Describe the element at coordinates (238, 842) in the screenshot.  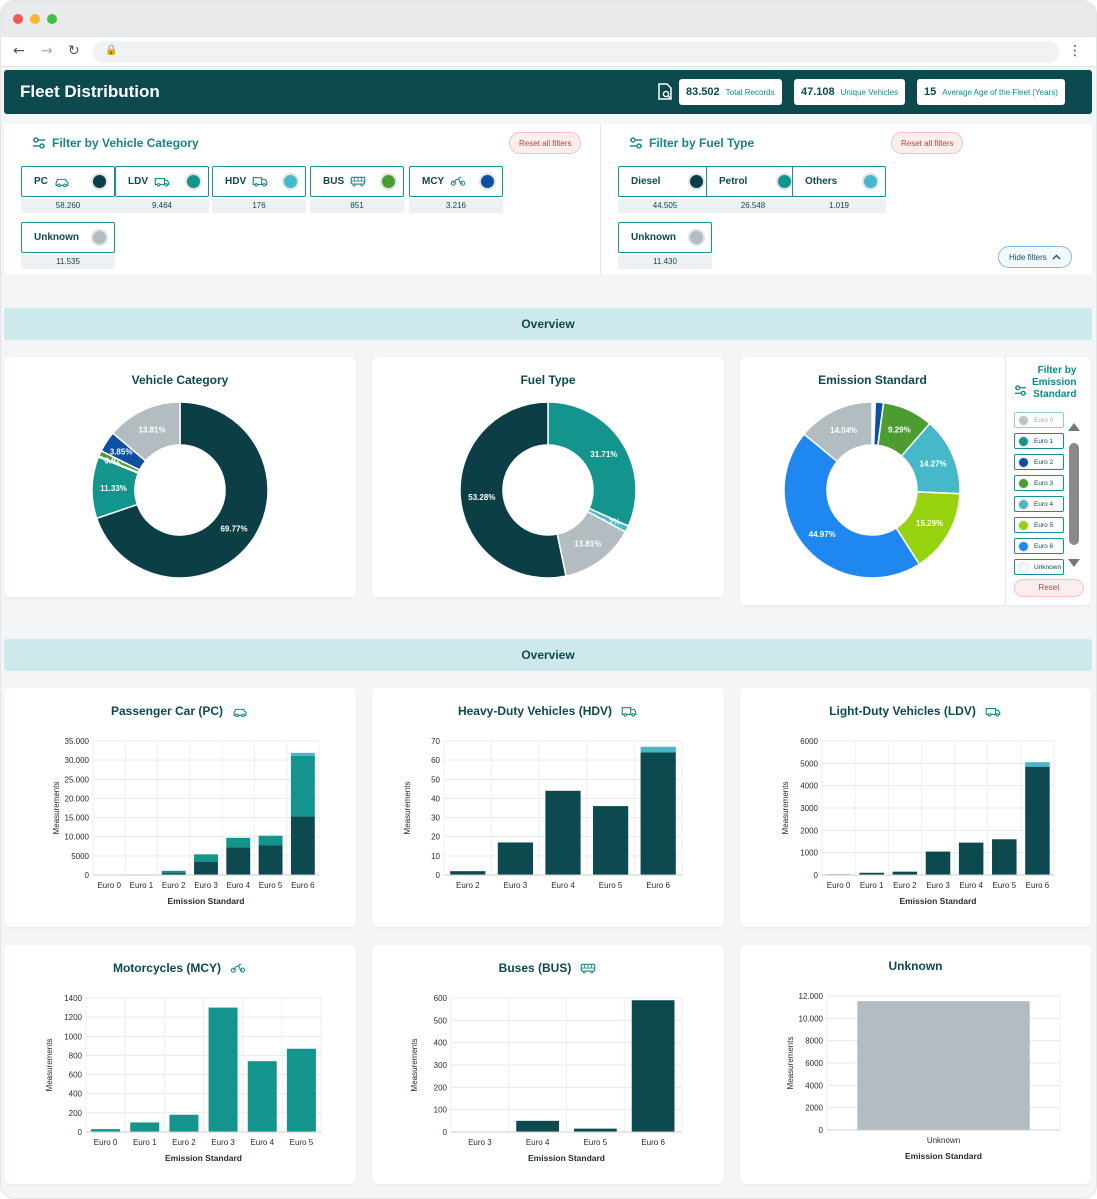
I see `bar-euro-4-s1` at that location.